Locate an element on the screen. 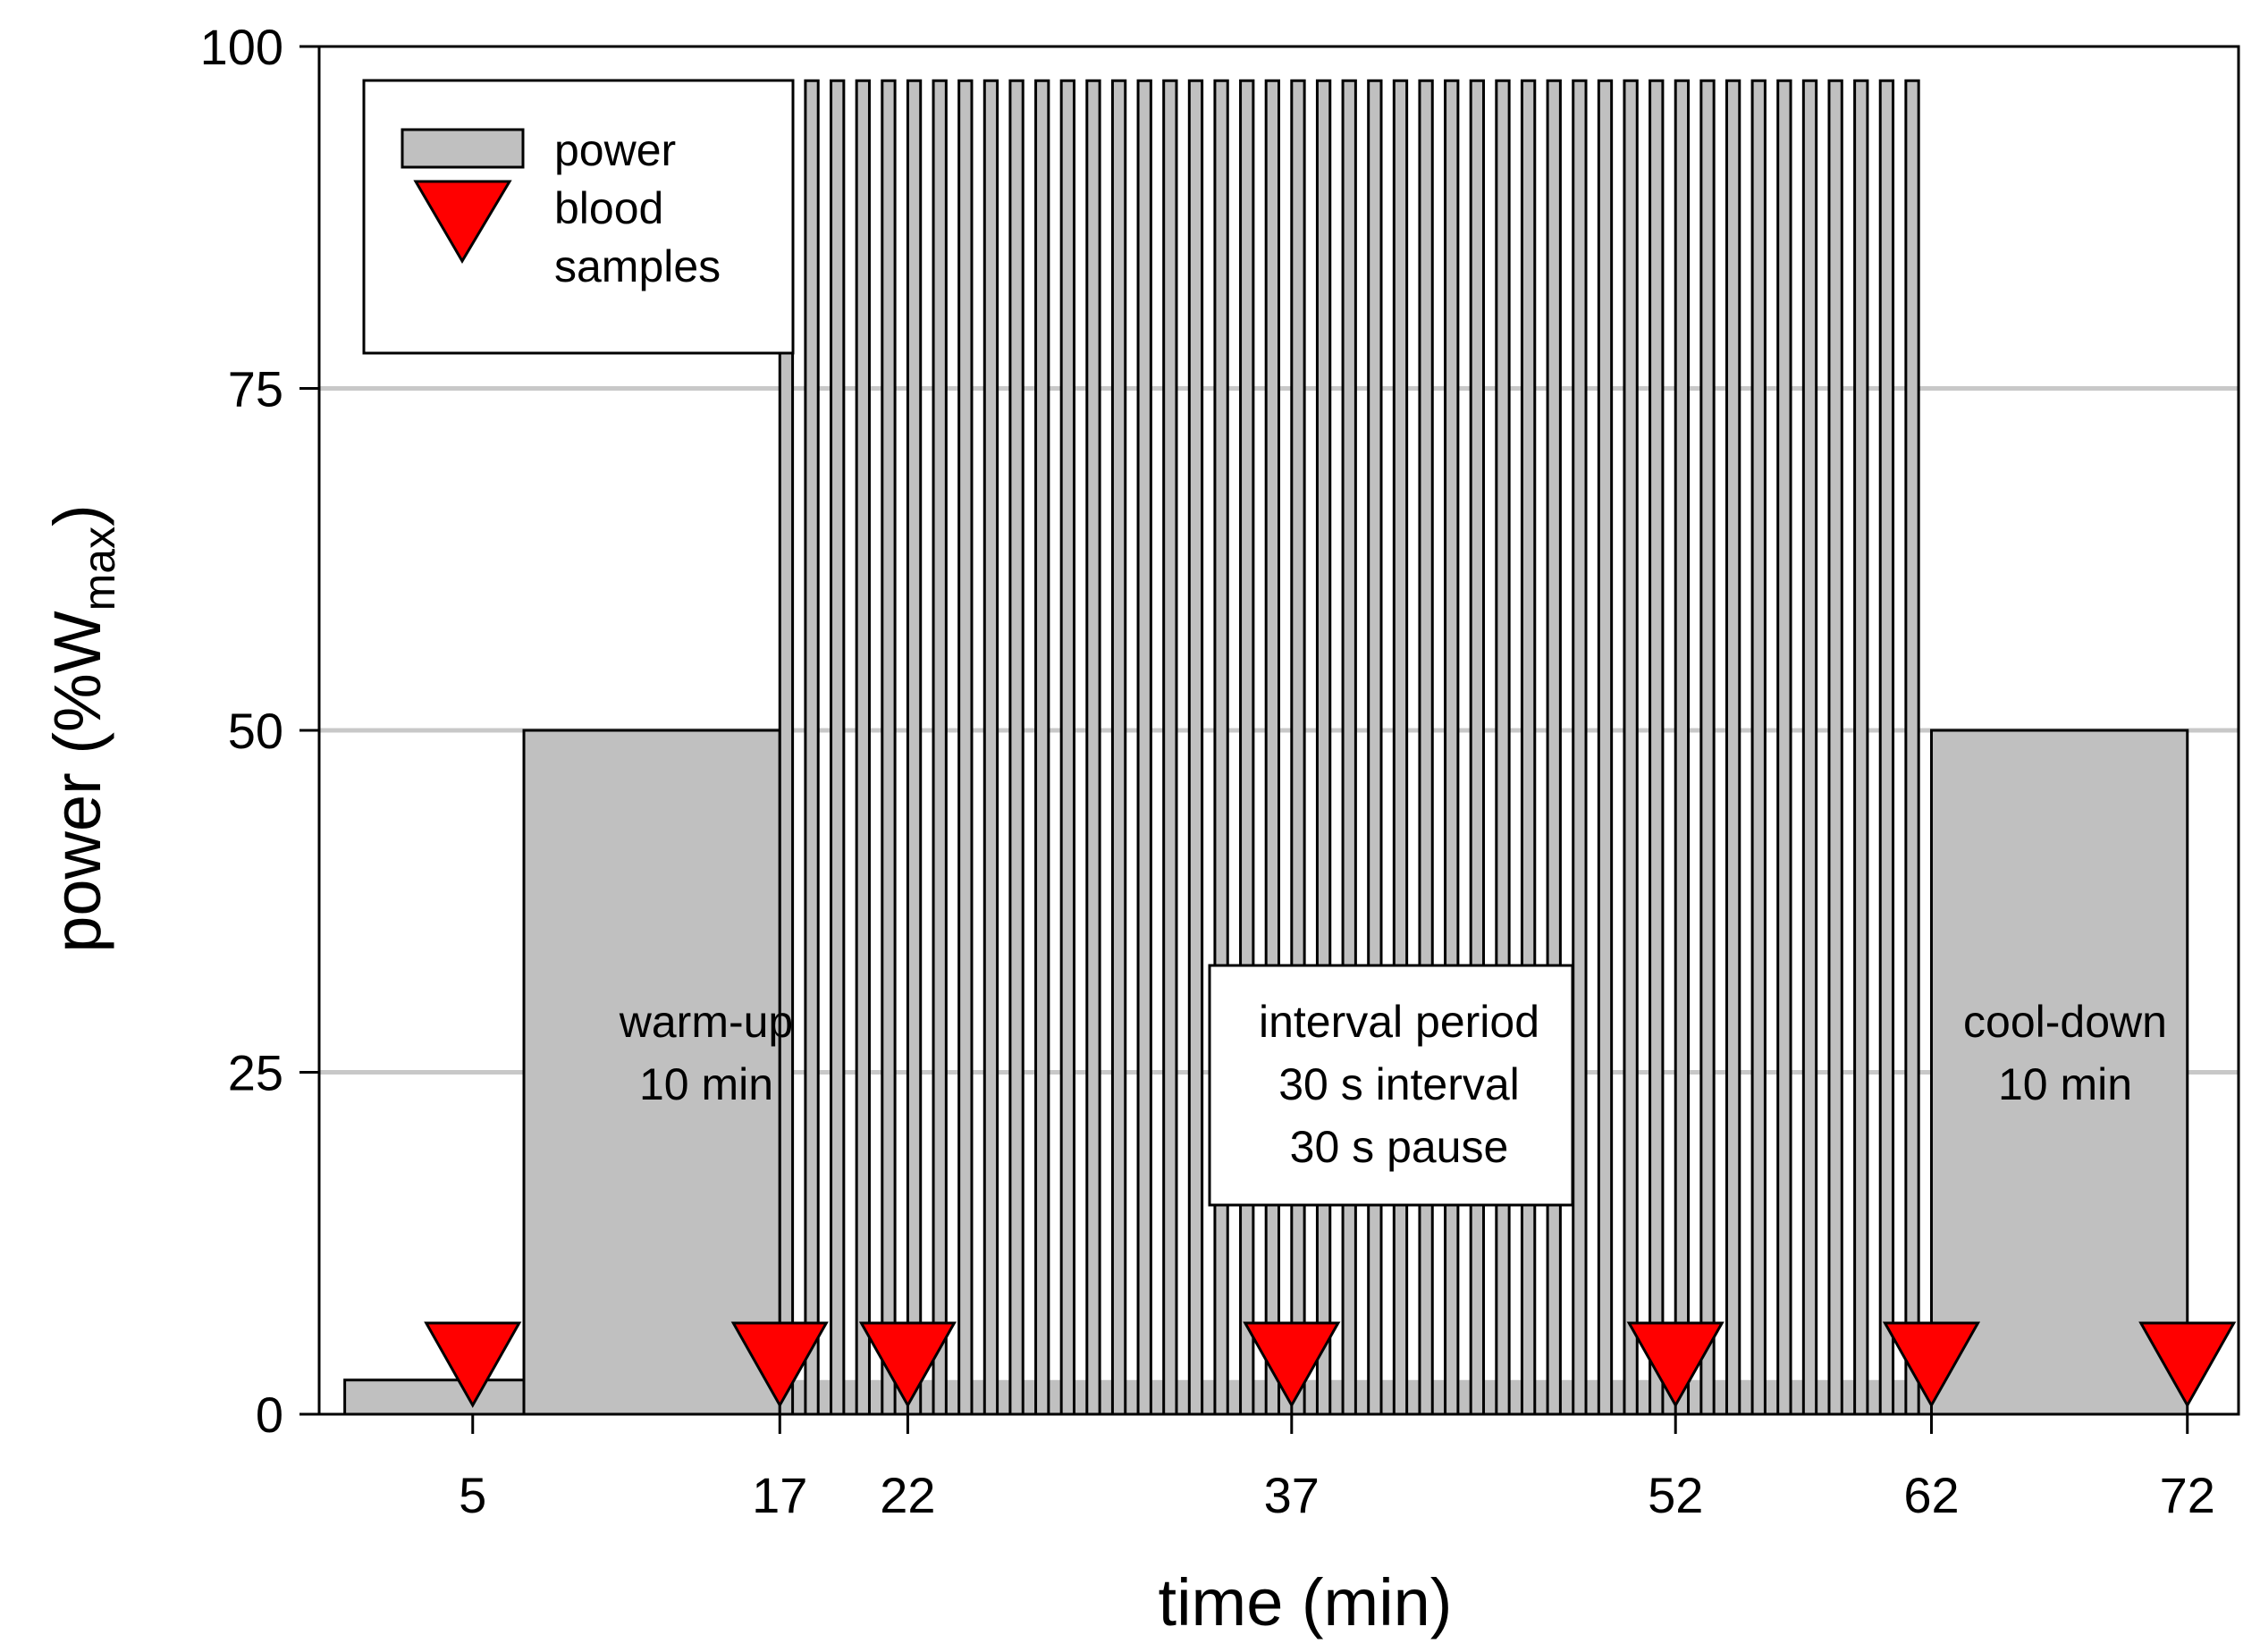  y-axis-title-suffix: ) is located at coordinates (77, 515).